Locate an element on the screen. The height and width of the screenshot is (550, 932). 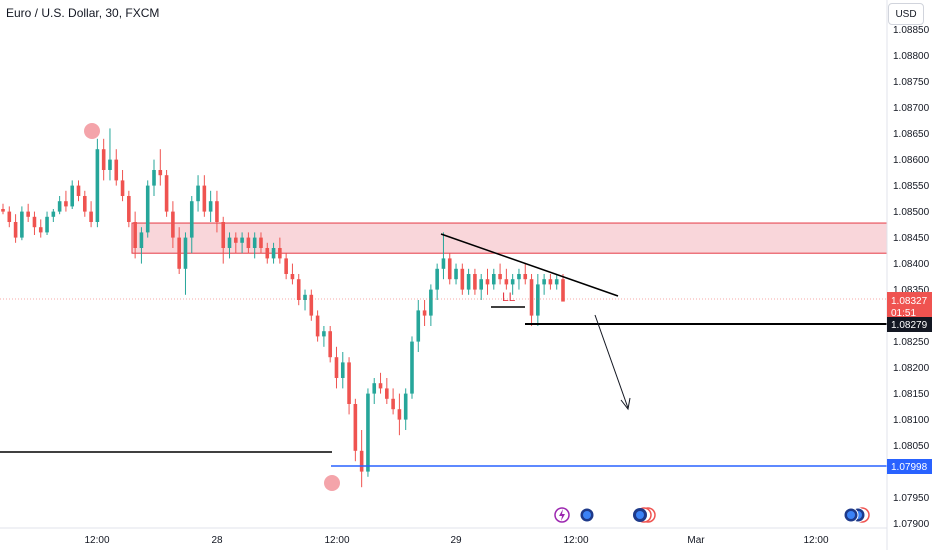
support-price-badge is located at coordinates (909, 324).